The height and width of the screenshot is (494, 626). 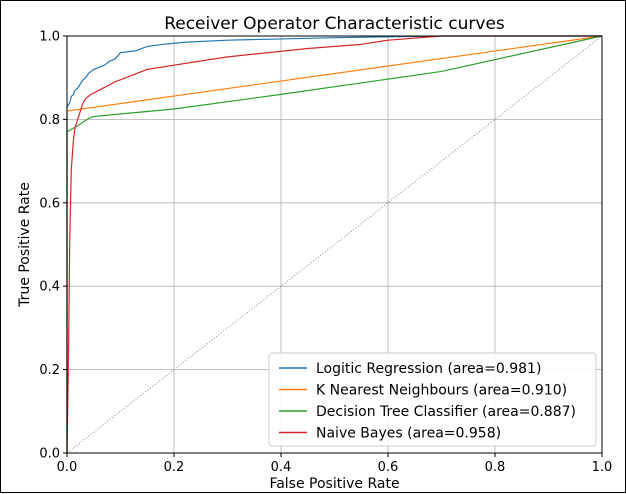 I want to click on x-tick-label-4: 0.8, so click(x=495, y=467).